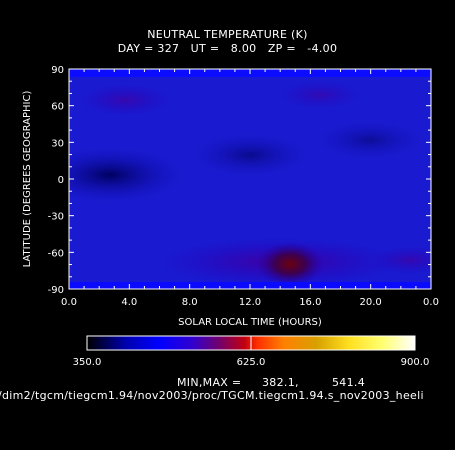  I want to click on y-tick-label: 90, so click(57, 70).